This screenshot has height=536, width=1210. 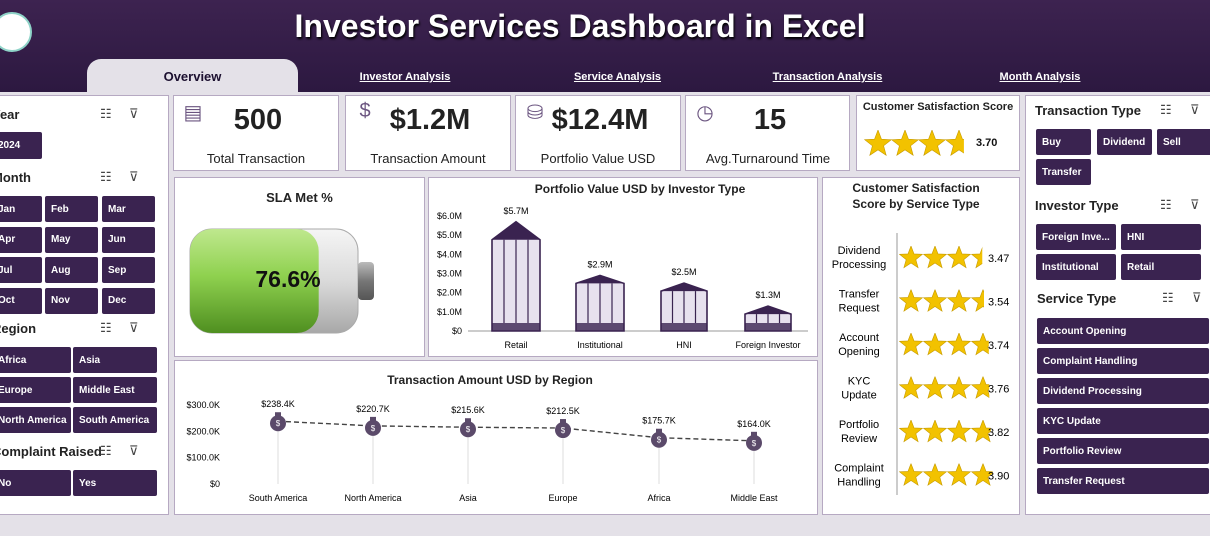 I want to click on y-tick-label: KYC Update, so click(x=858, y=389).